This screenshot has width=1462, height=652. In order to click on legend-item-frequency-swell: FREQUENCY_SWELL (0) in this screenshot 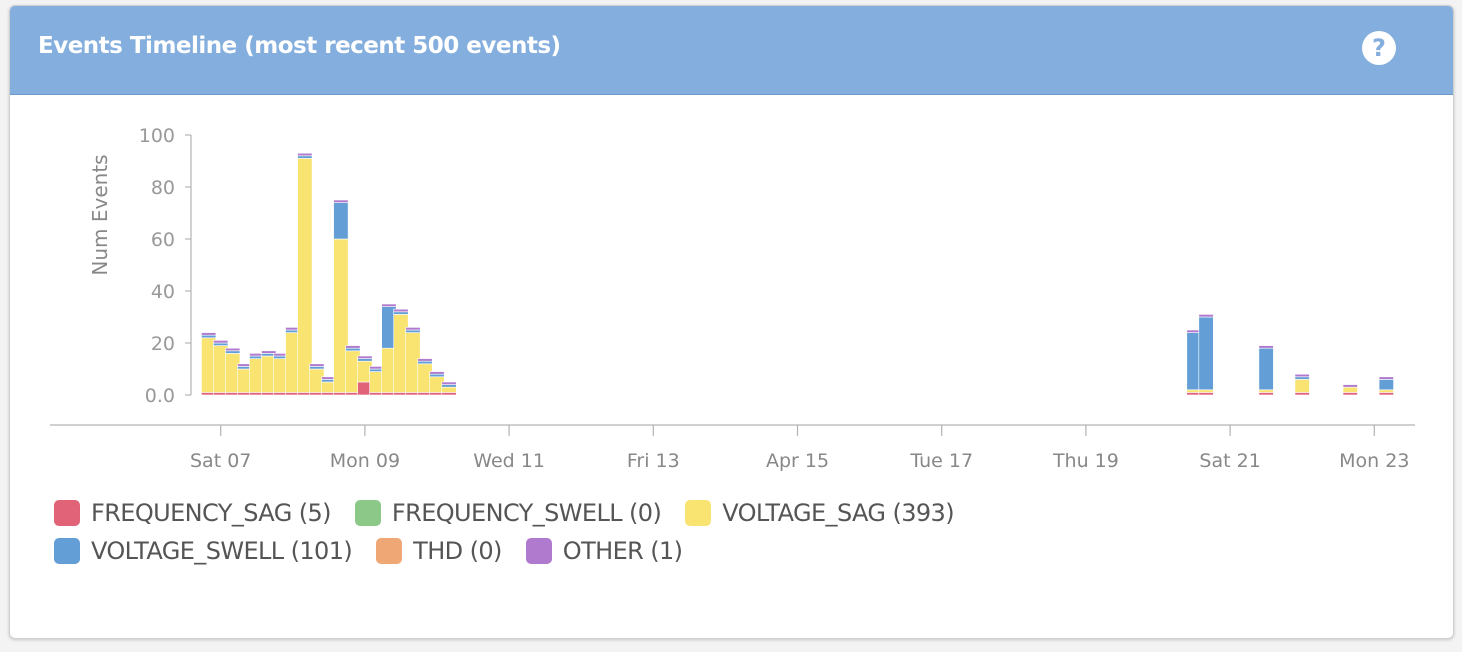, I will do `click(508, 513)`.